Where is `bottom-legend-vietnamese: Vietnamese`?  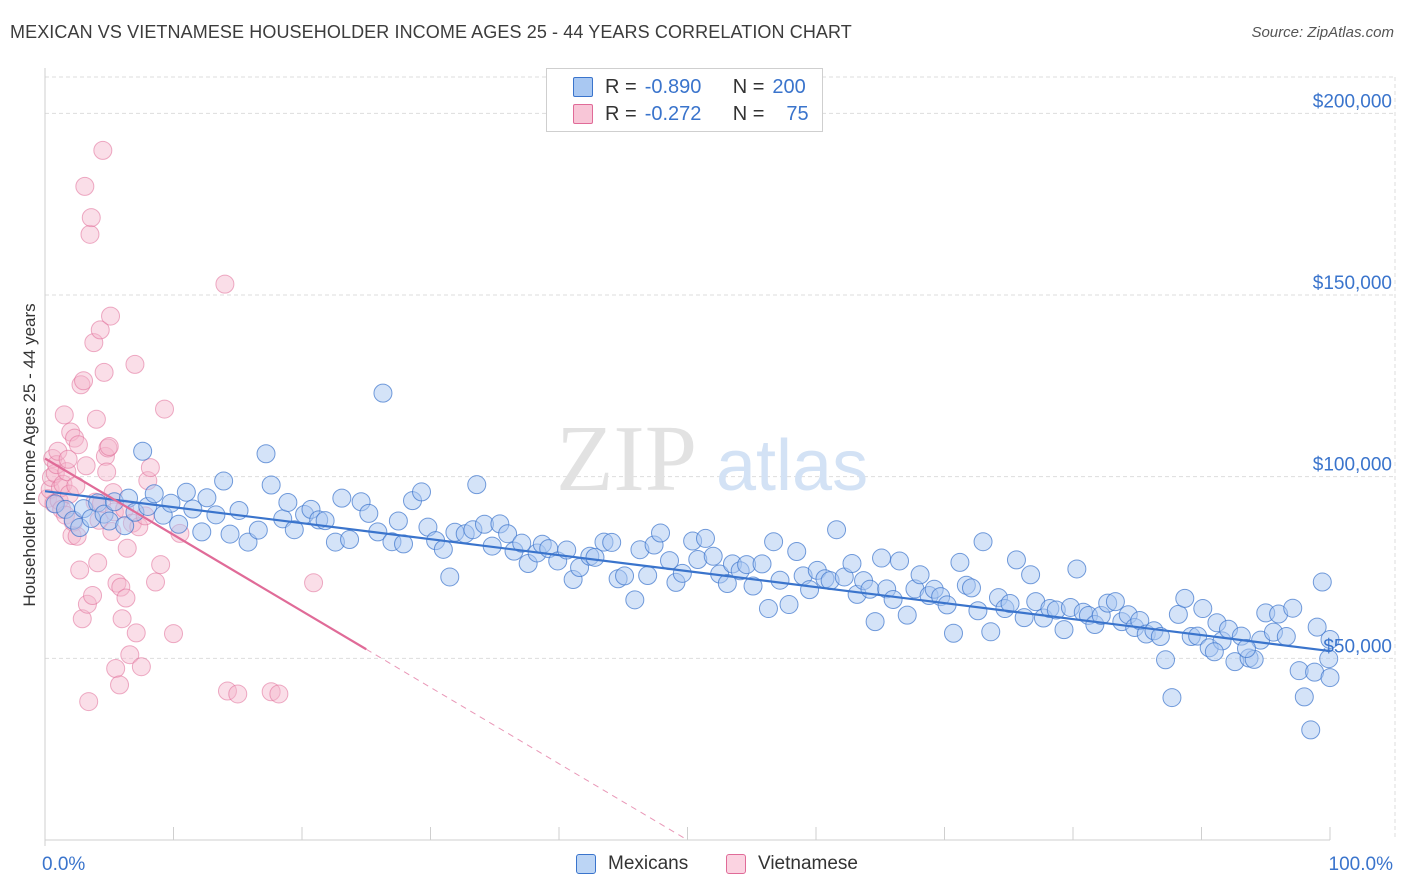 bottom-legend-vietnamese: Vietnamese is located at coordinates (792, 864).